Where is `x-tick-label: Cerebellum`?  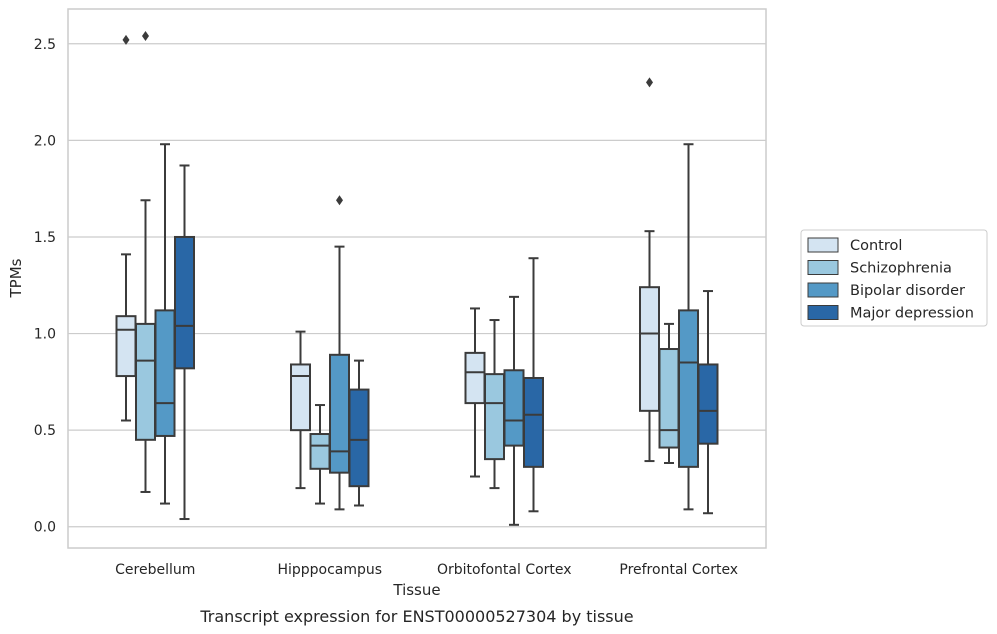 x-tick-label: Cerebellum is located at coordinates (155, 570).